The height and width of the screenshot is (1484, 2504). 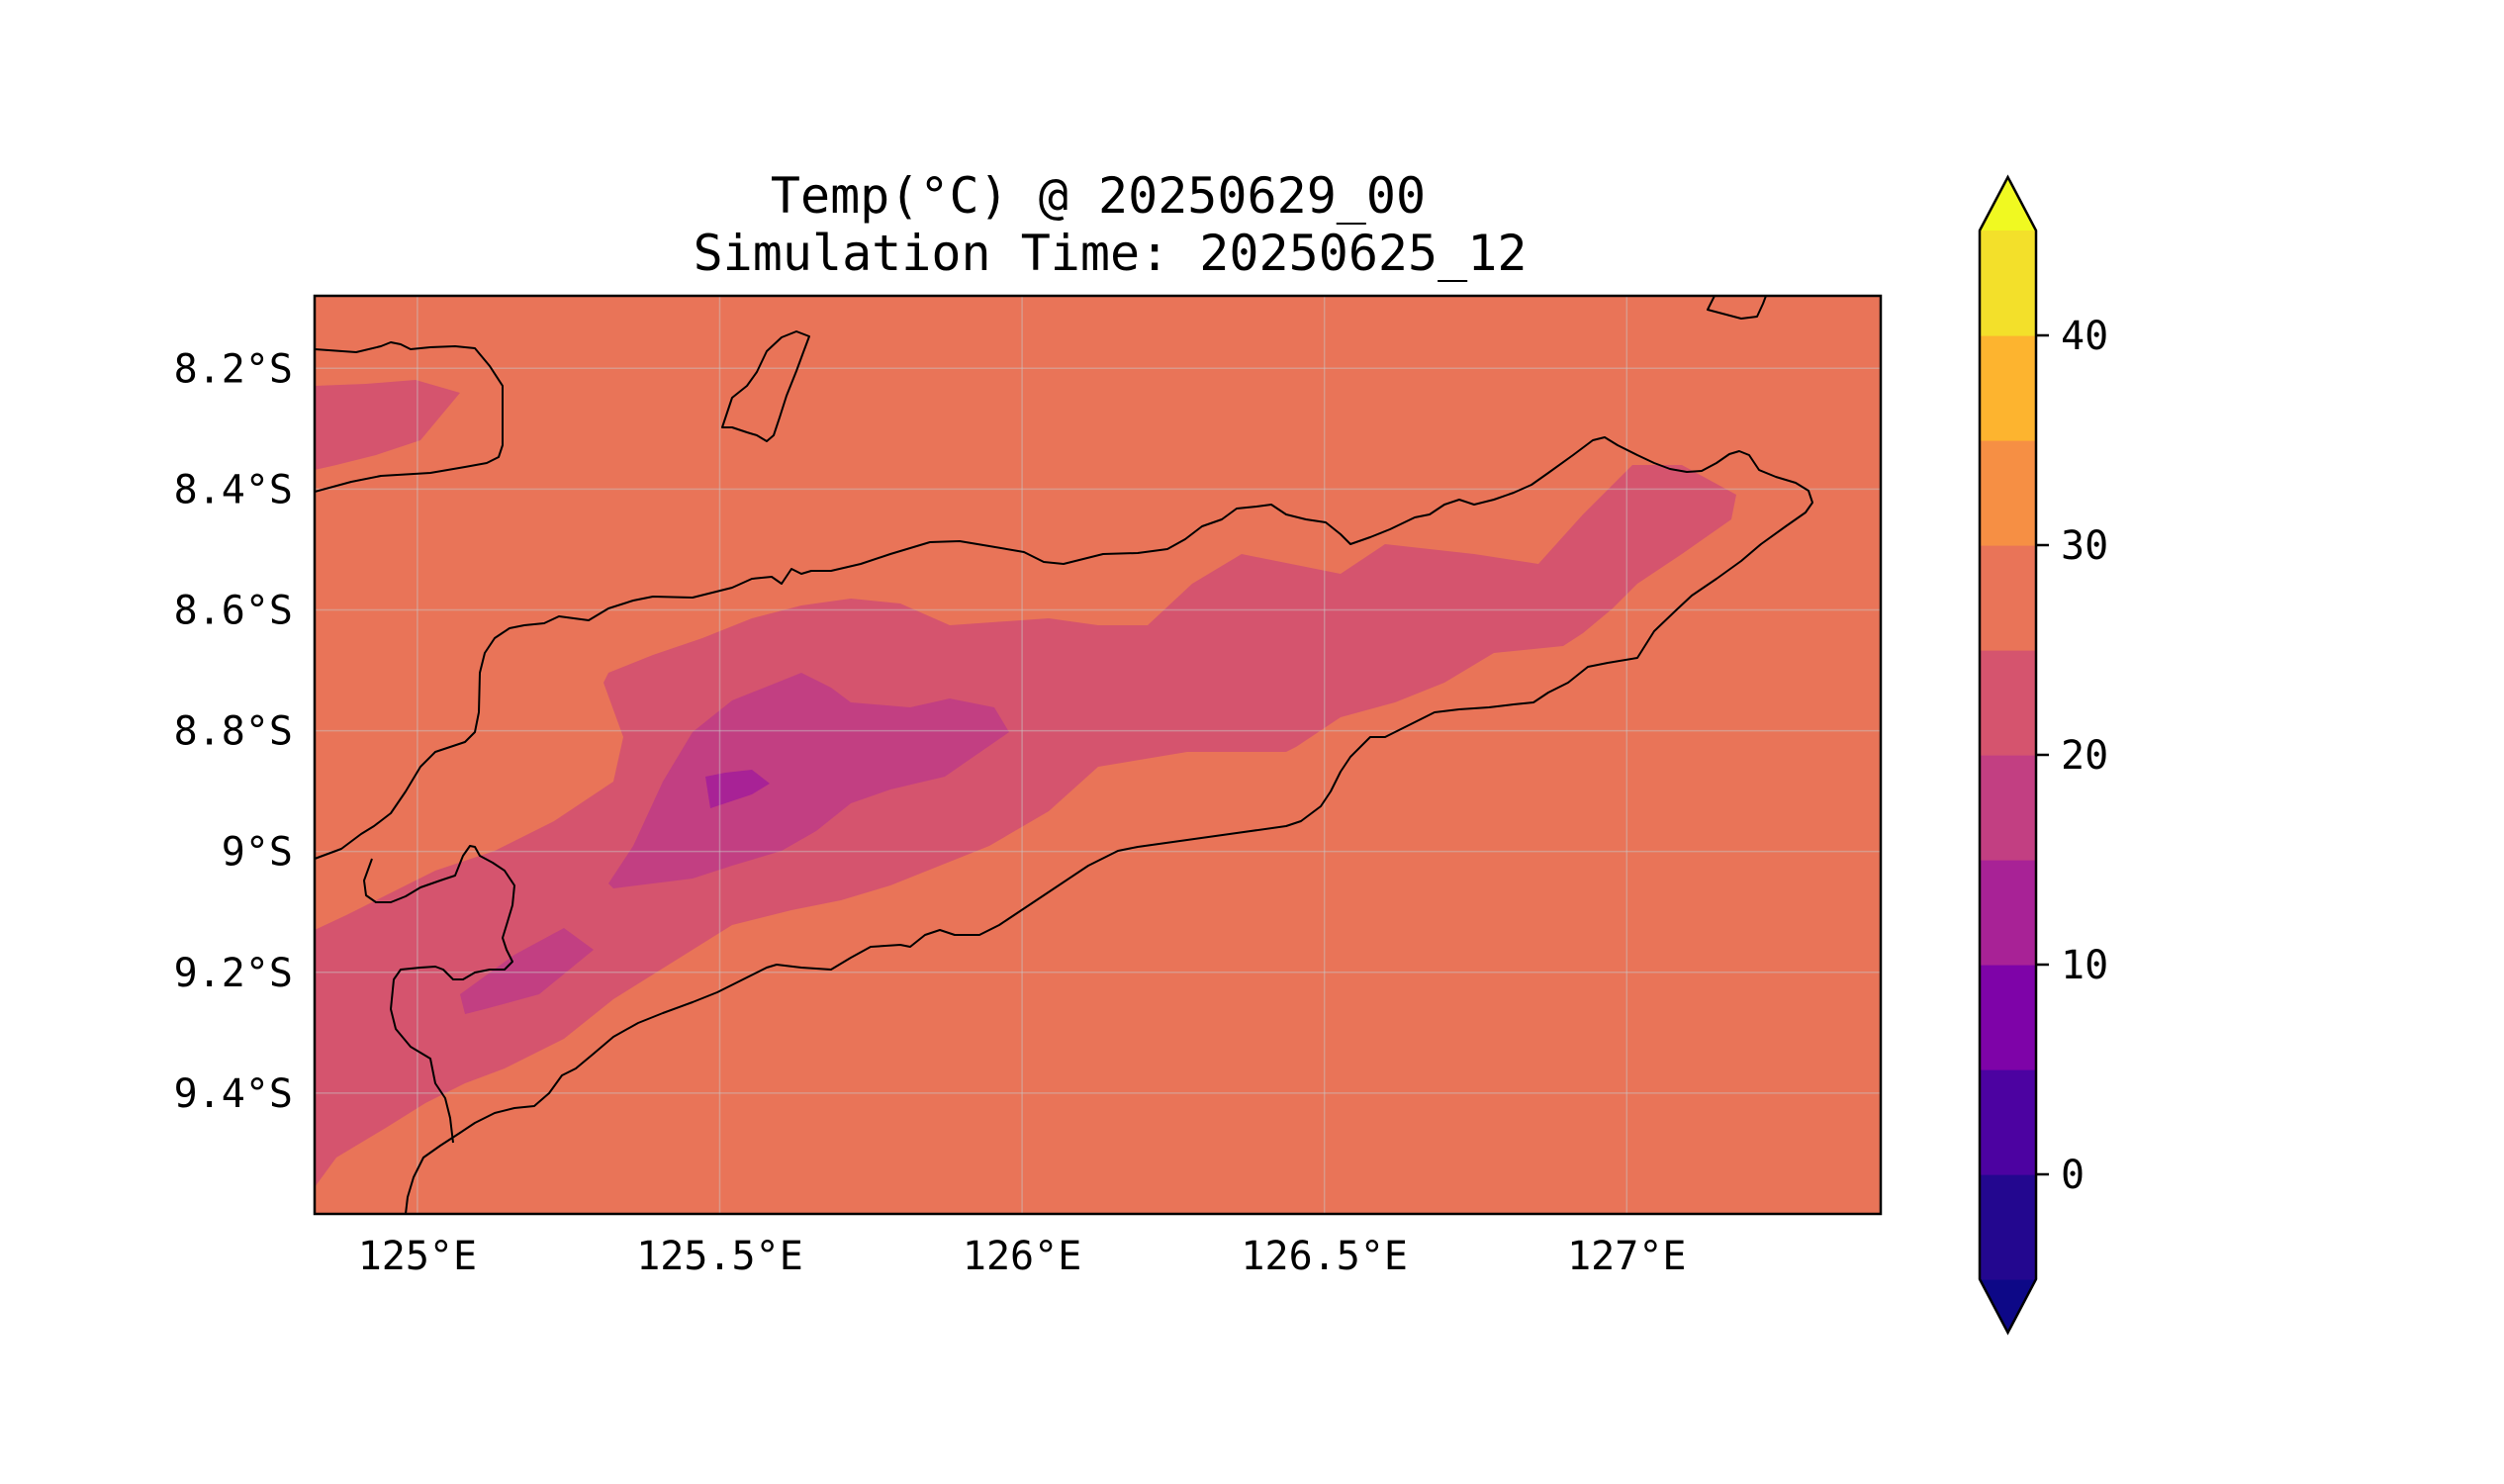 I want to click on colorbar-tick-label: 0, so click(x=2073, y=1175).